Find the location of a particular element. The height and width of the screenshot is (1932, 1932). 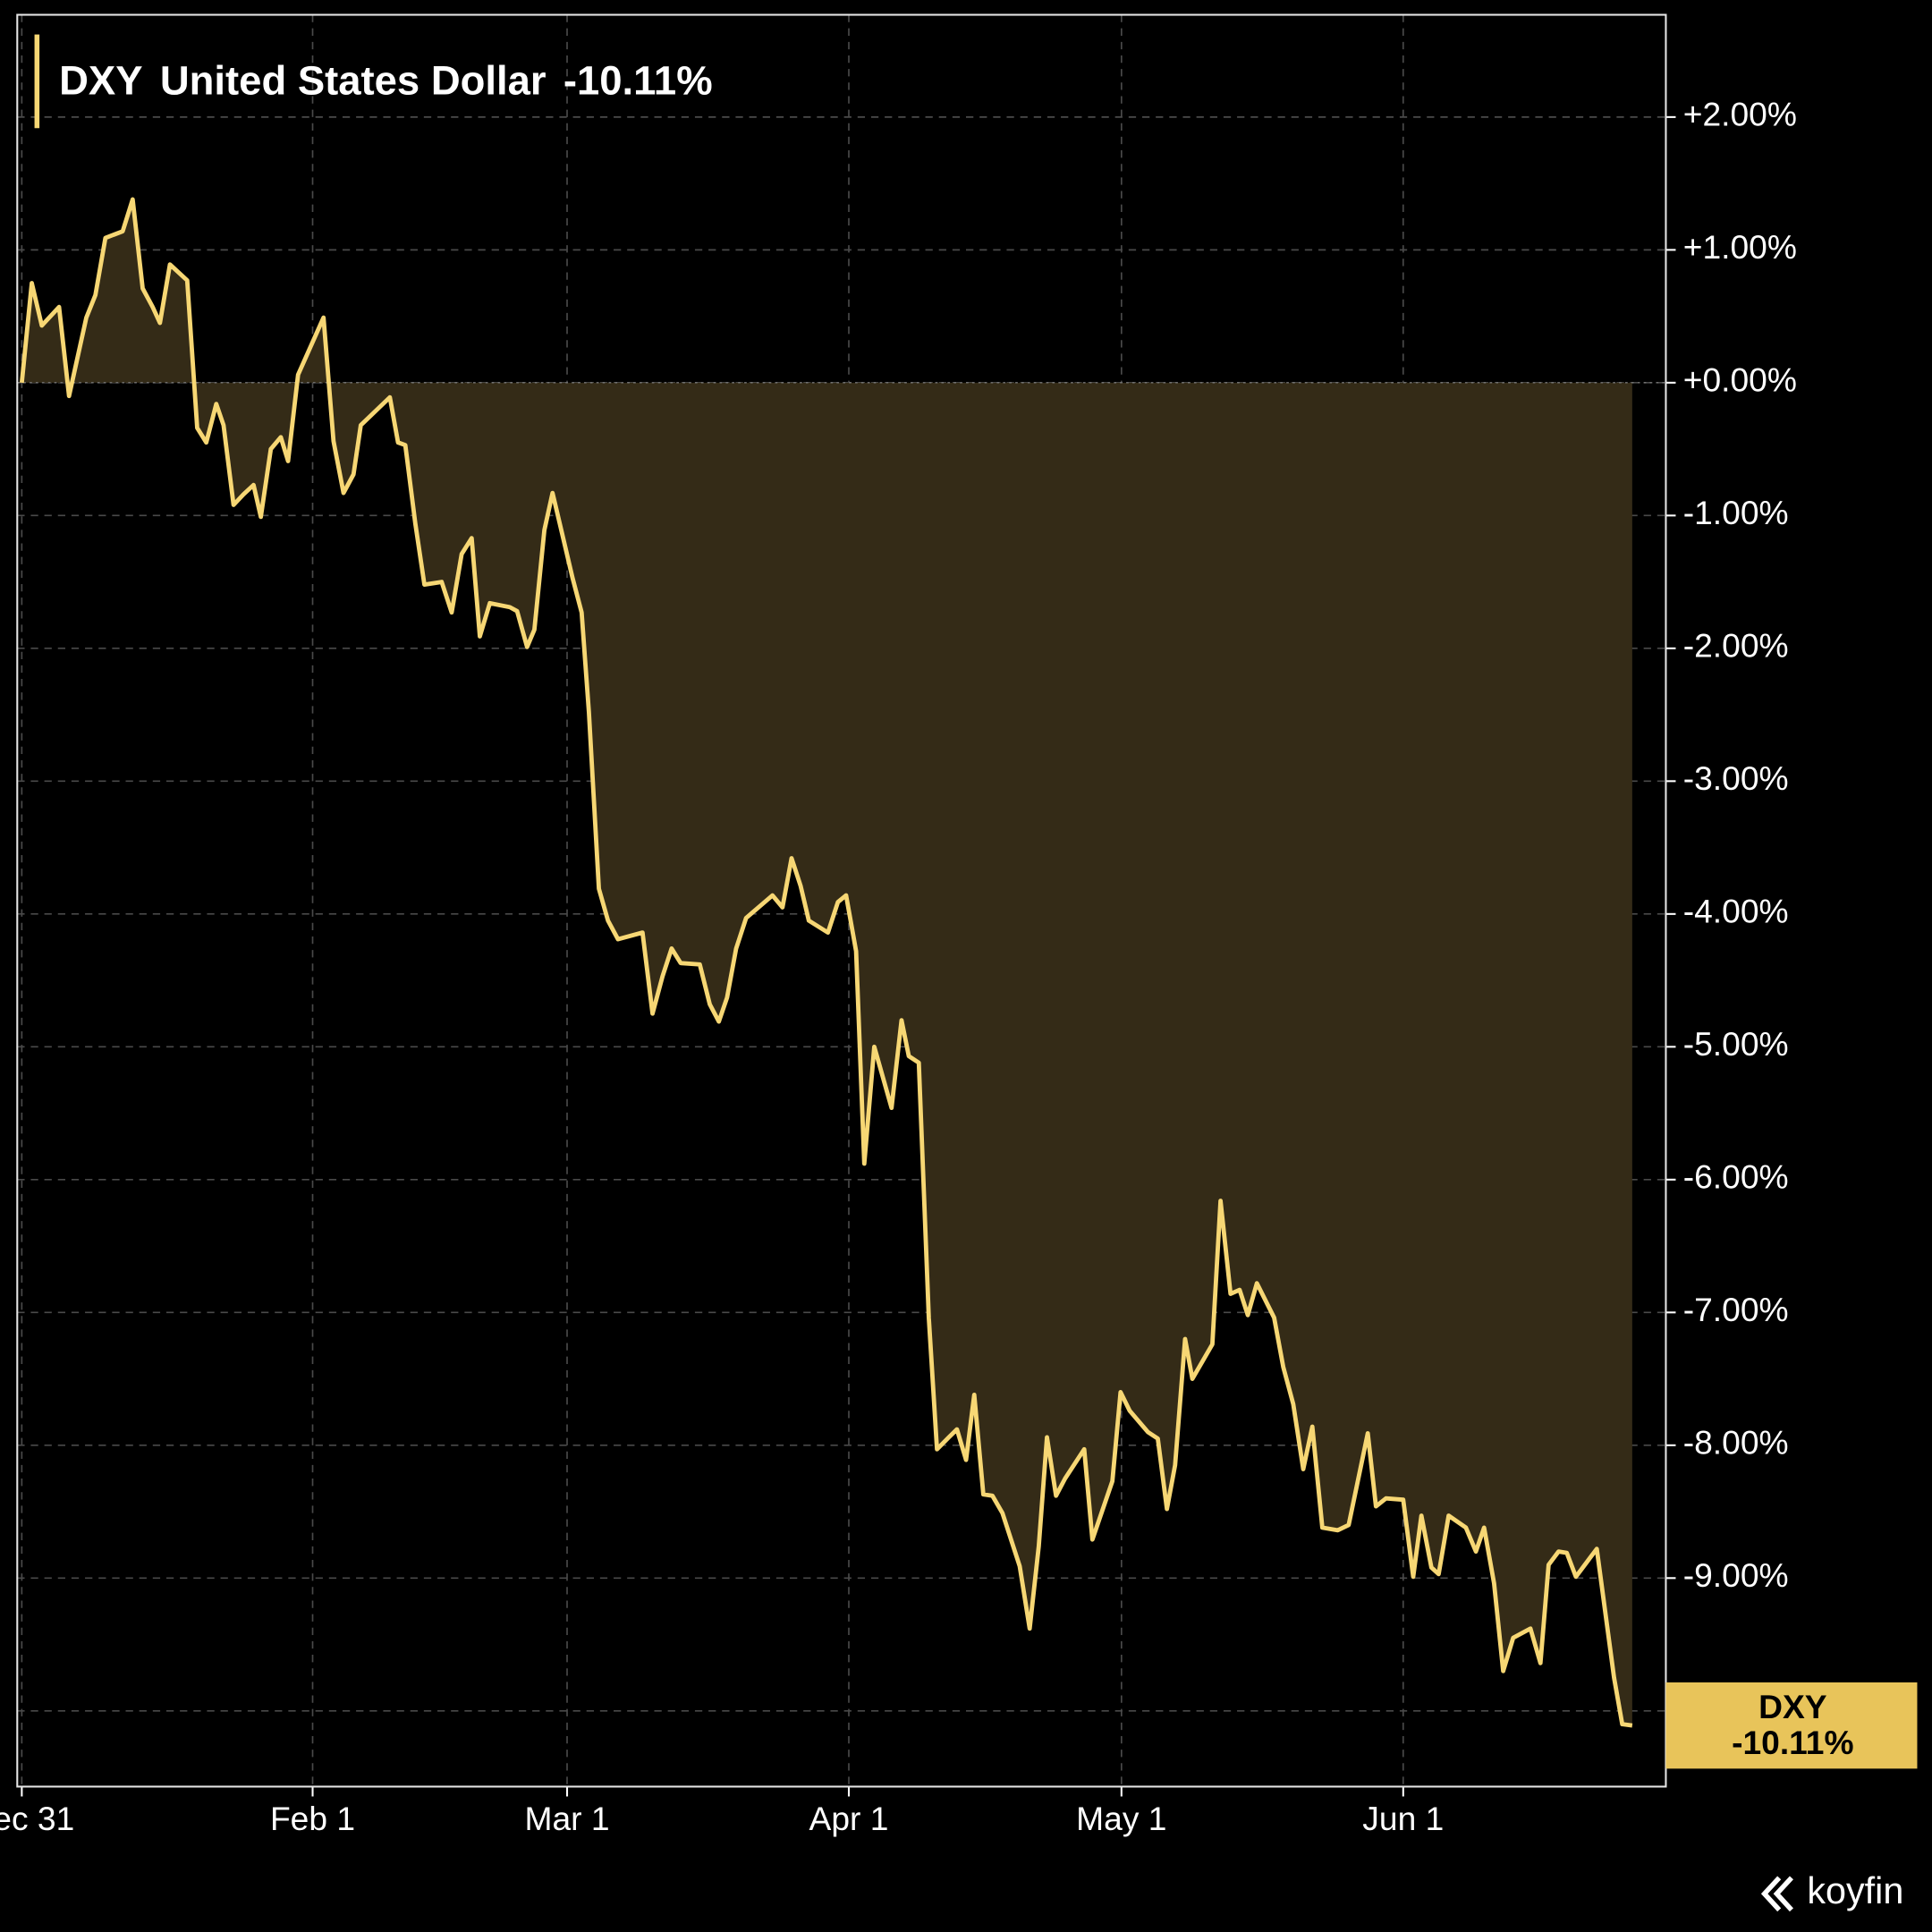

chart-title: DXY United States Dollar -10.11% is located at coordinates (385, 81).